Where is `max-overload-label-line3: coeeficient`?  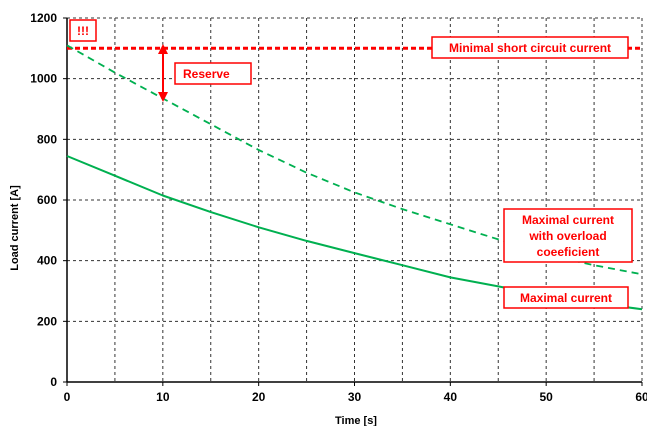
max-overload-label-line3: coeeficient is located at coordinates (568, 252).